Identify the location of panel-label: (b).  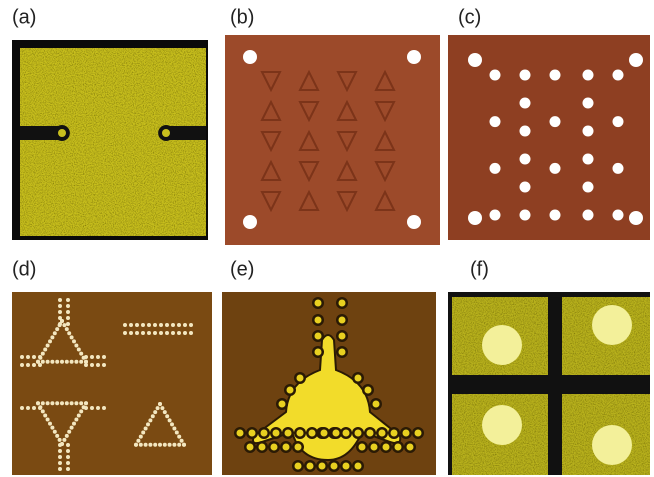
(242, 17).